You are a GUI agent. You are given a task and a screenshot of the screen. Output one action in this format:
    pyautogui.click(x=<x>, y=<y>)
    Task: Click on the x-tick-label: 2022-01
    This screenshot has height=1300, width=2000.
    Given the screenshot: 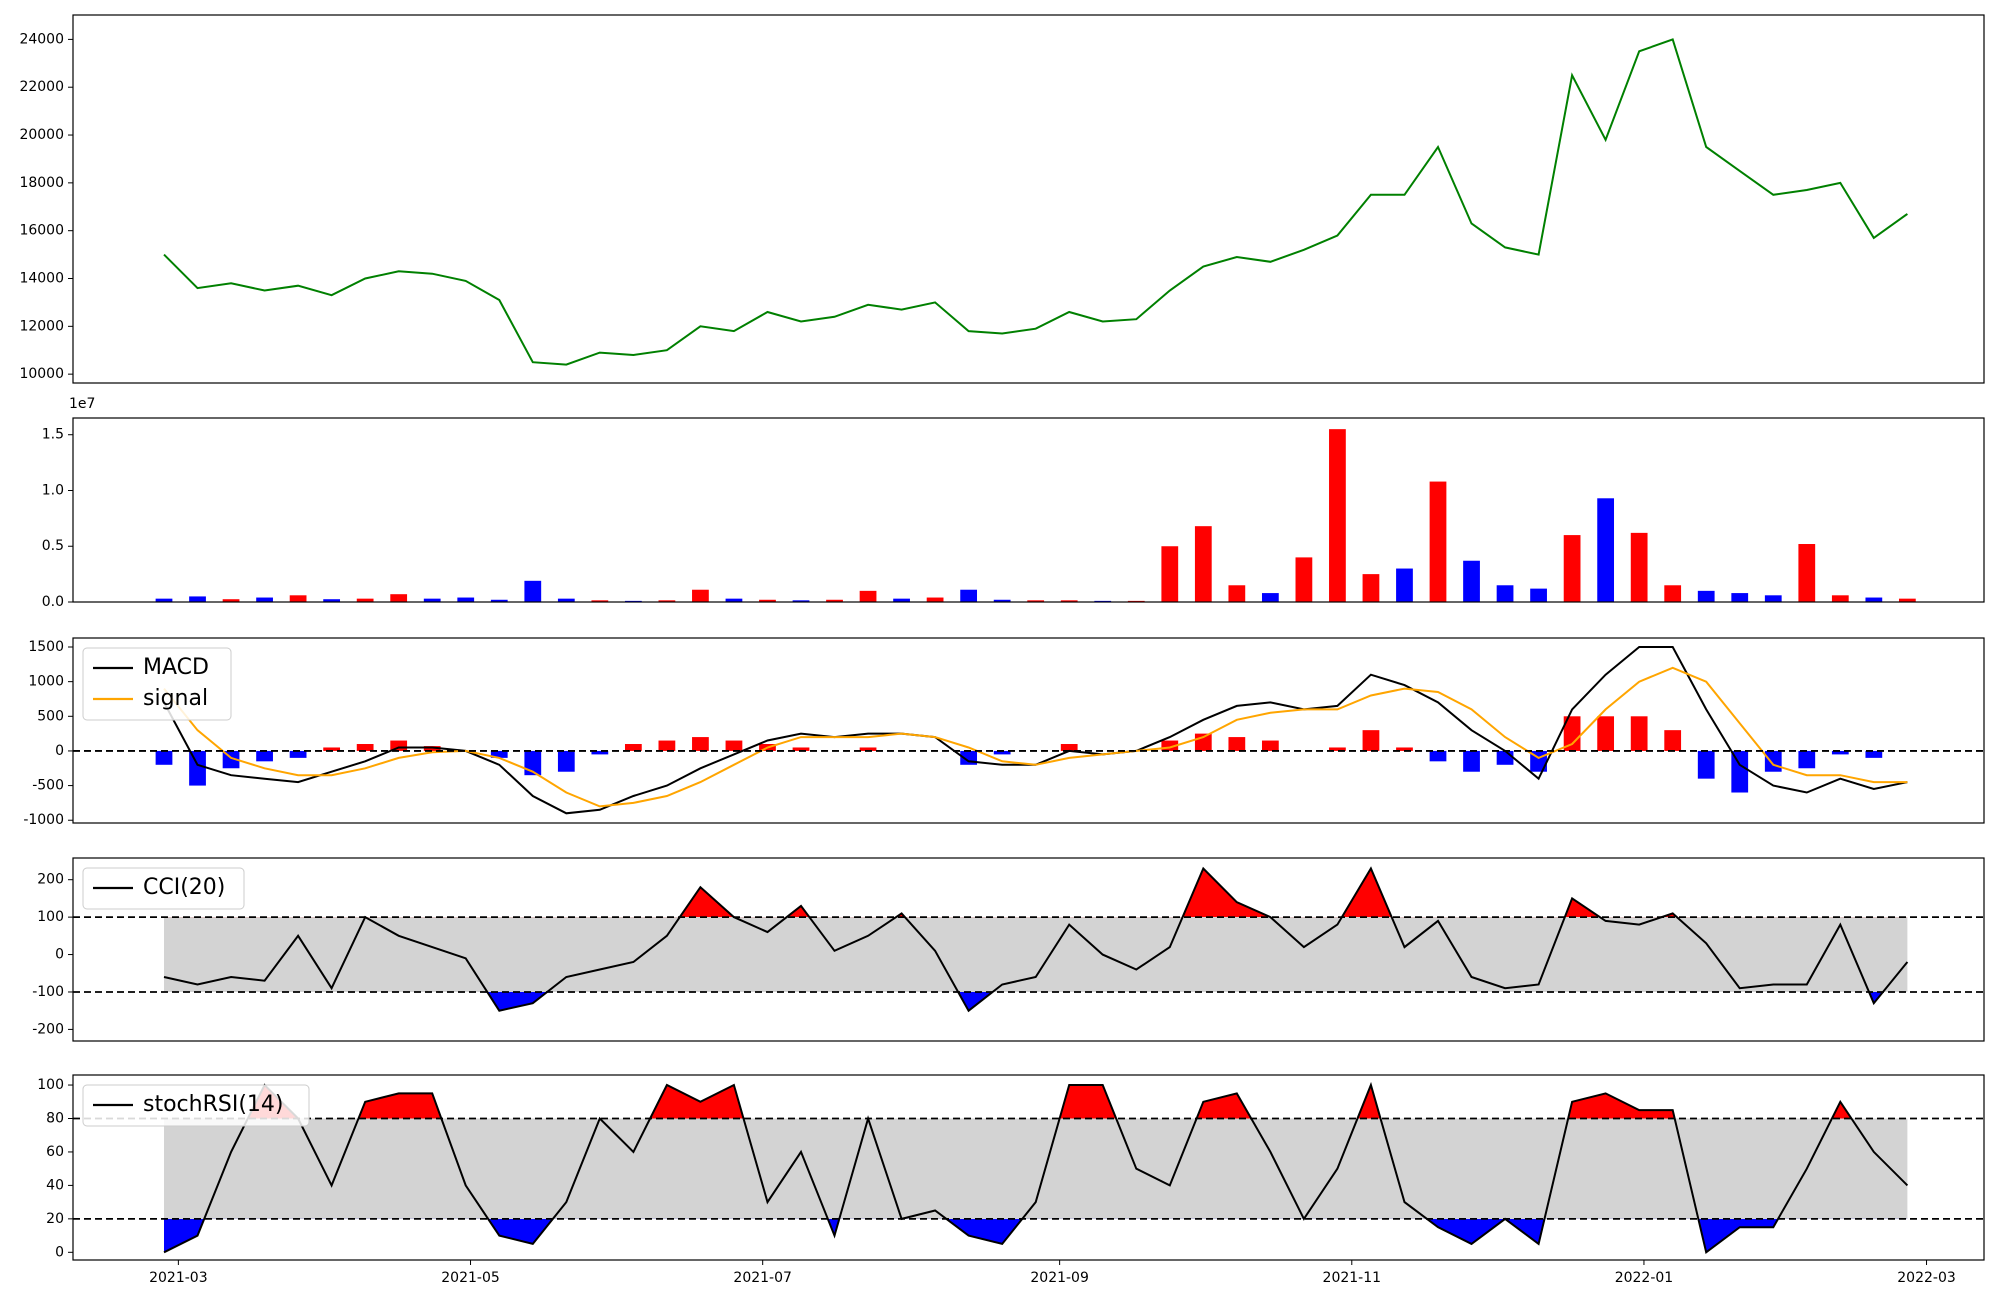 What is the action you would take?
    pyautogui.click(x=1644, y=1278)
    